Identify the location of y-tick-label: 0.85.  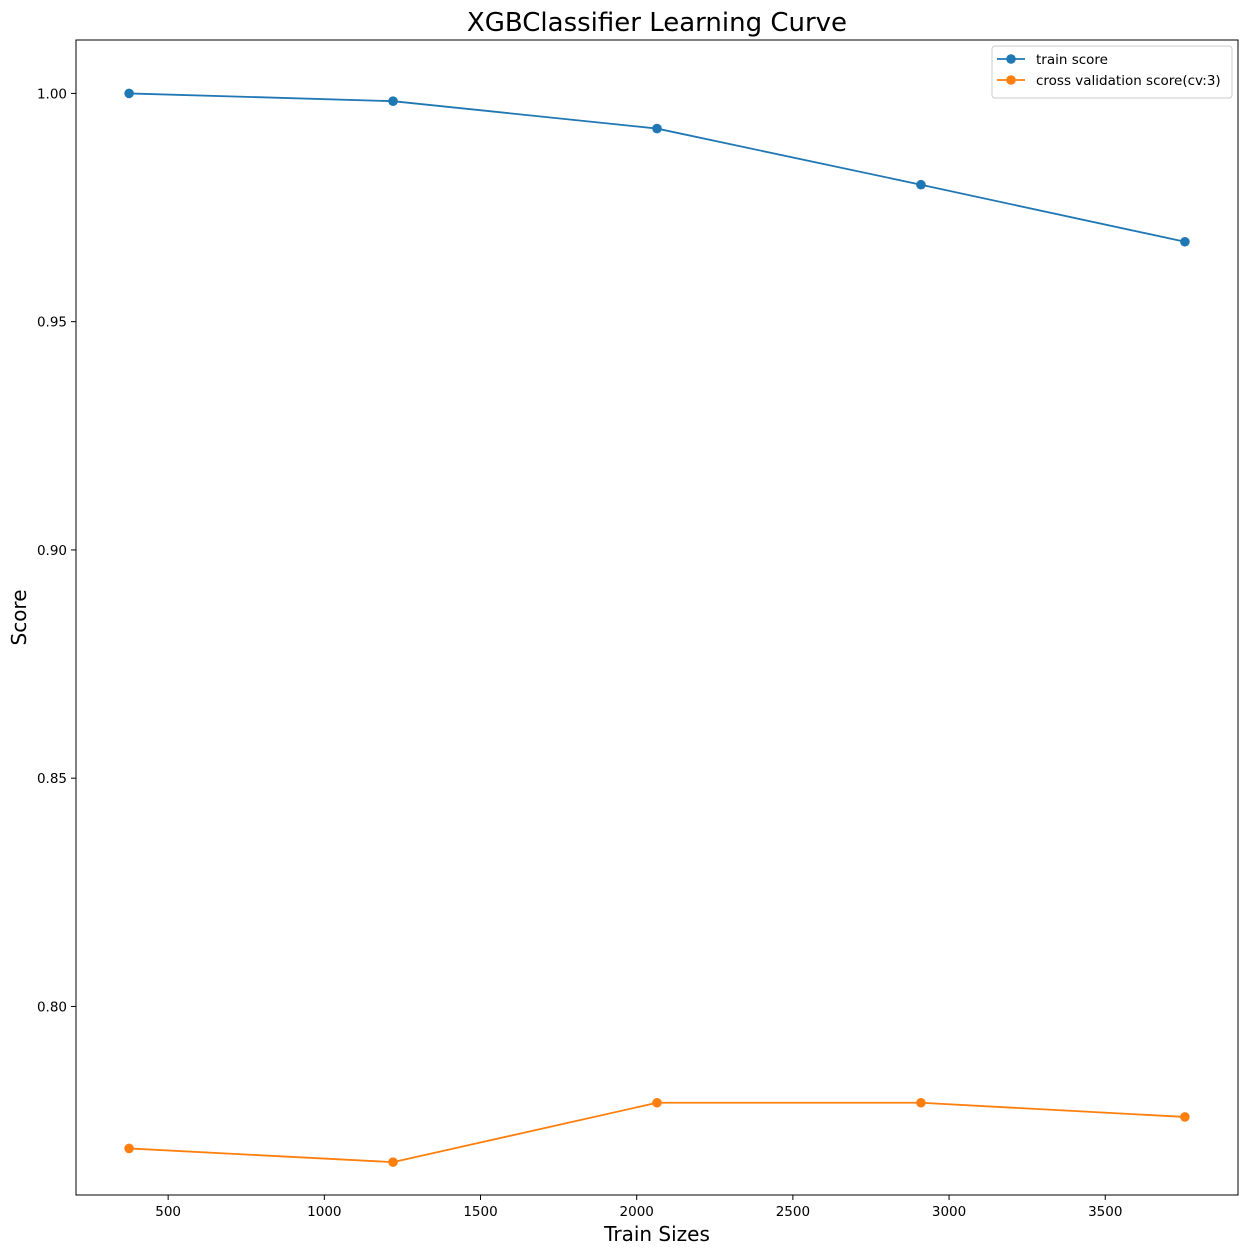
(52, 779).